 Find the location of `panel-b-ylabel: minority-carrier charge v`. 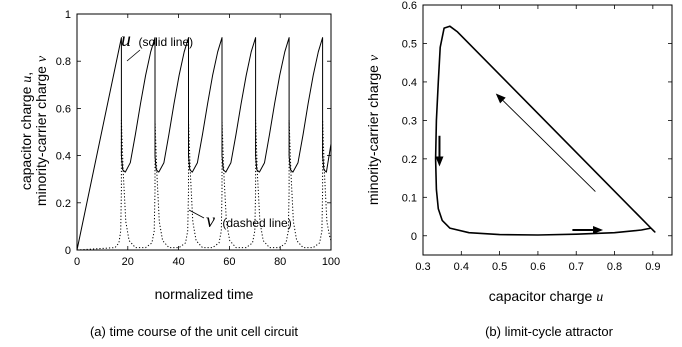

panel-b-ylabel: minority-carrier charge v is located at coordinates (373, 129).